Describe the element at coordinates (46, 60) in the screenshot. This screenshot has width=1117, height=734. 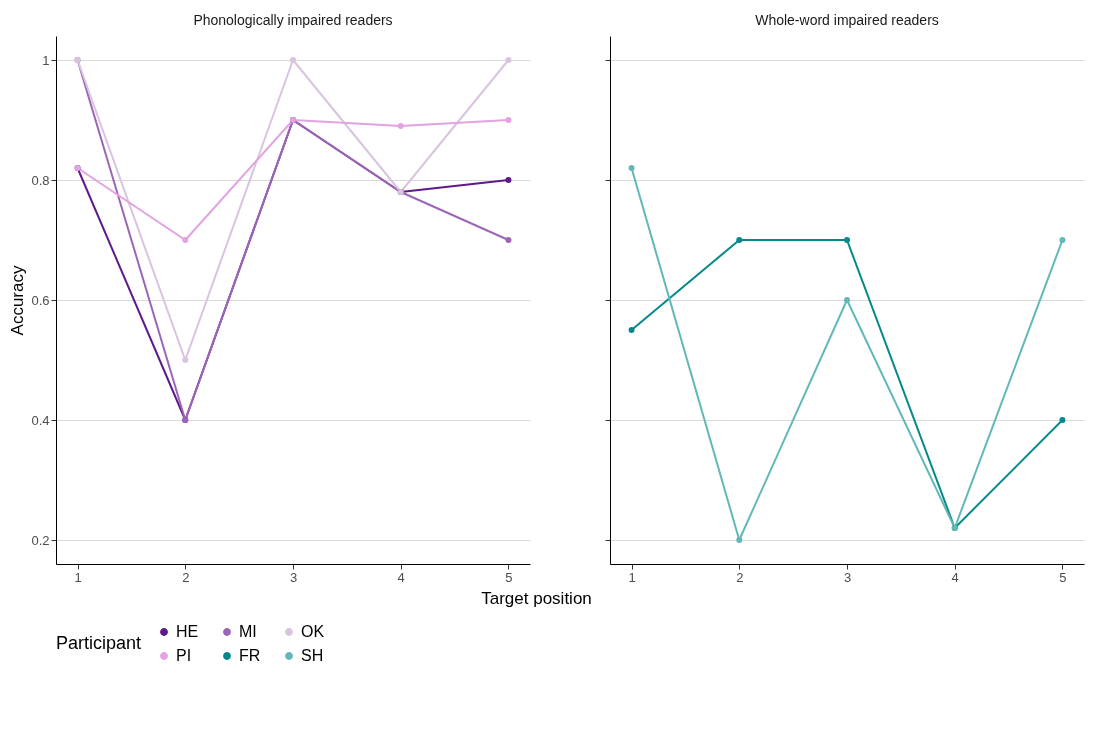
I see `y-tick-label: 1` at that location.